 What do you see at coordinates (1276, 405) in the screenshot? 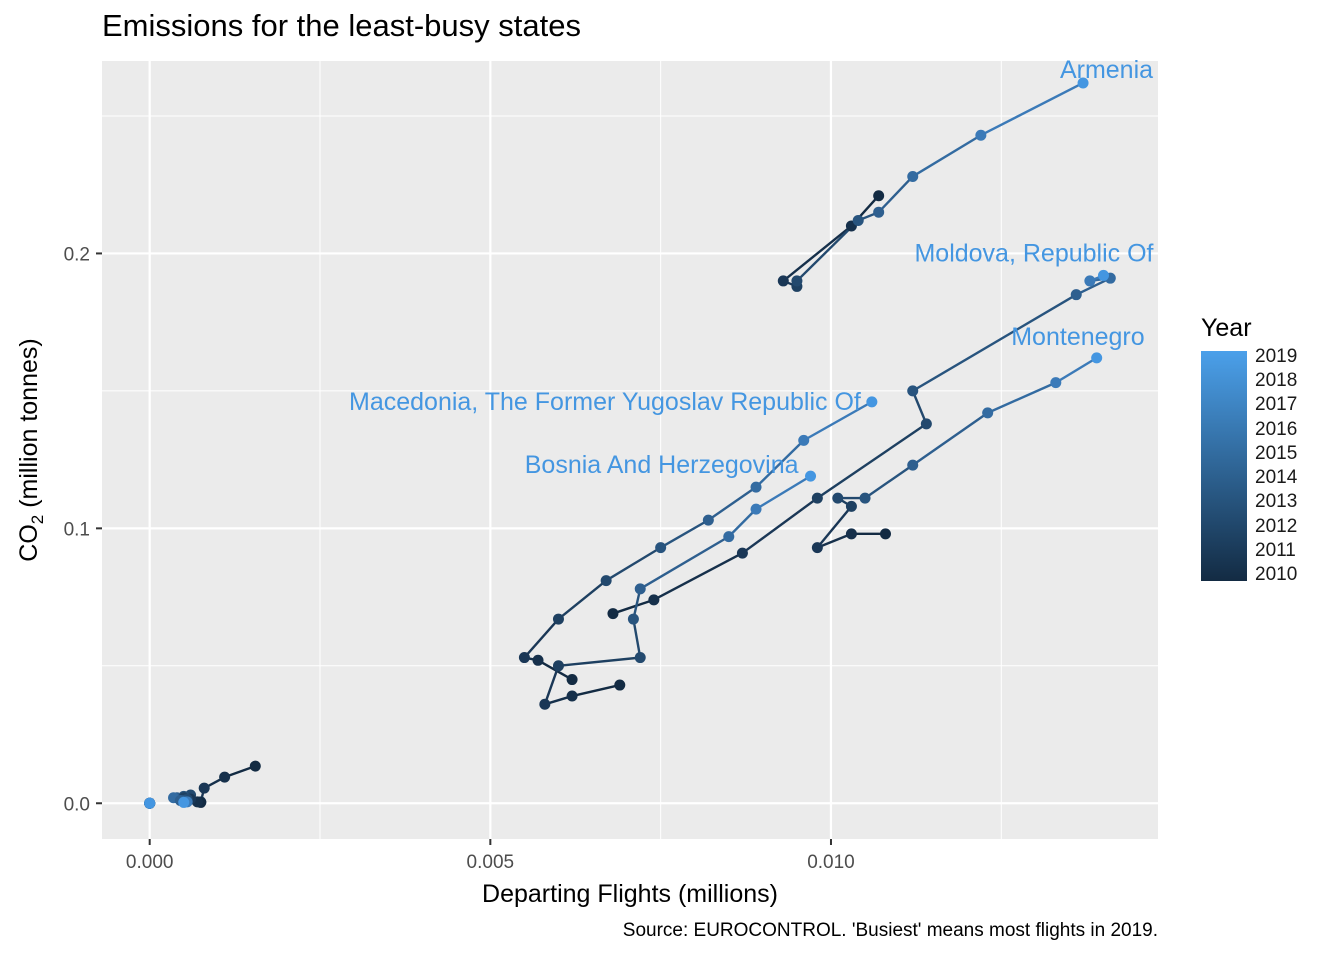
I see `legend-label: 2017` at bounding box center [1276, 405].